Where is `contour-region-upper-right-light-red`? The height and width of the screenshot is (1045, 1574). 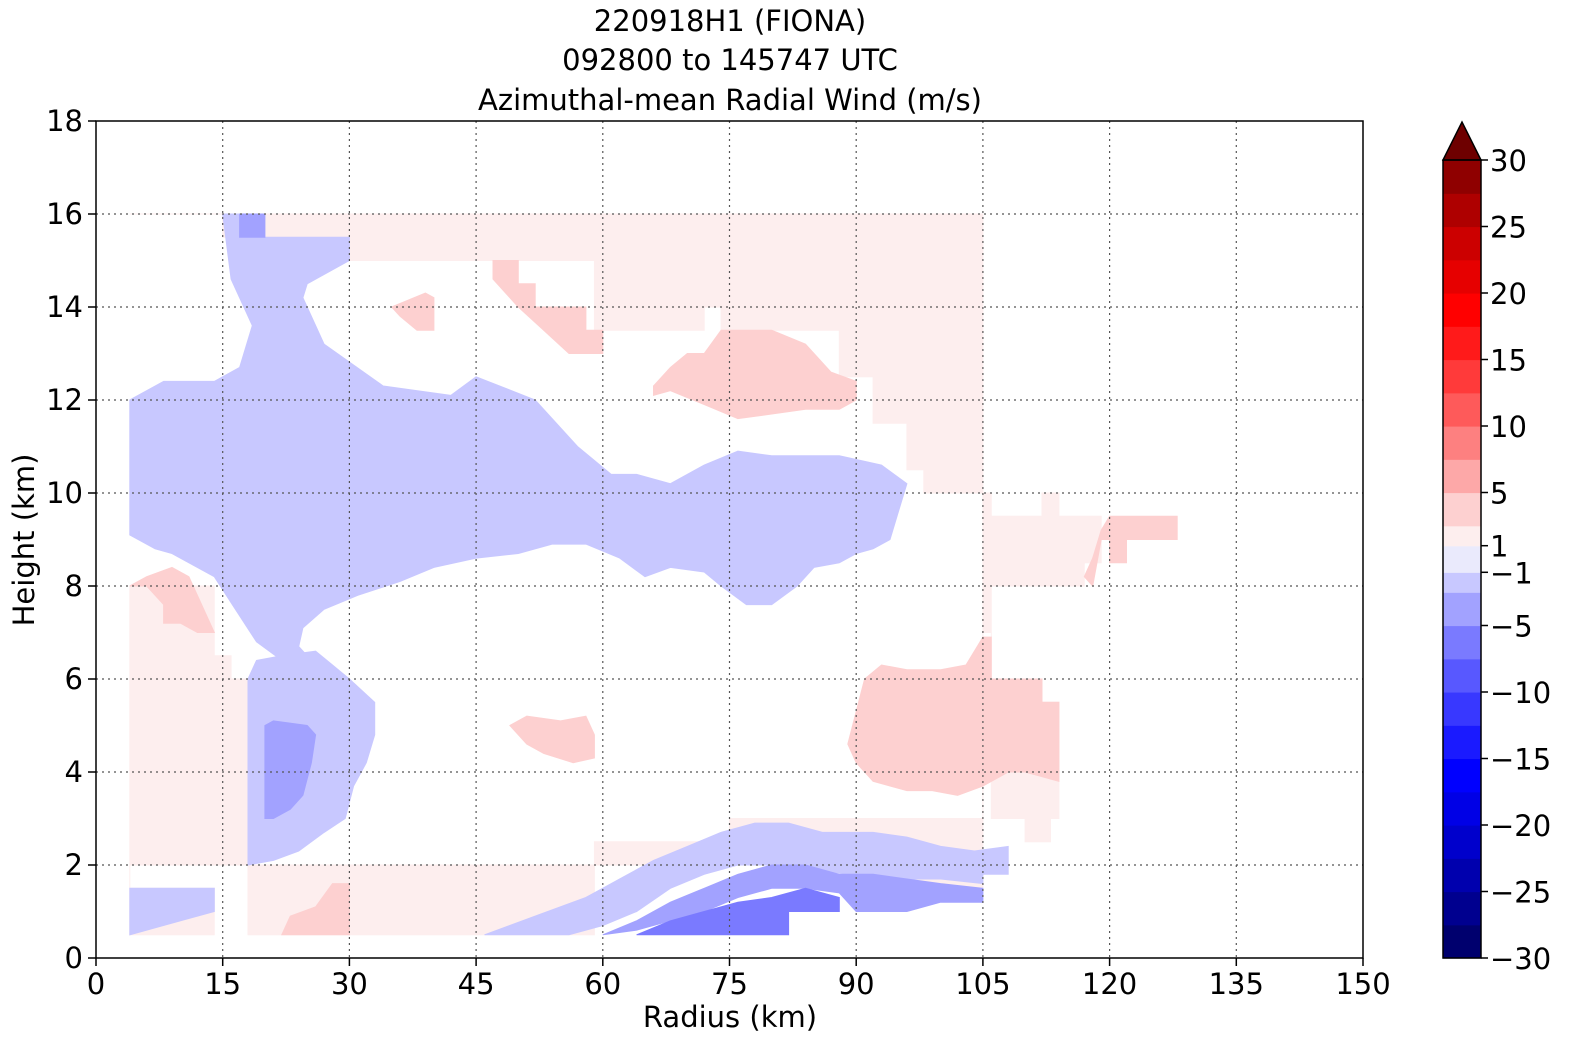
contour-region-upper-right-light-red is located at coordinates (755, 374).